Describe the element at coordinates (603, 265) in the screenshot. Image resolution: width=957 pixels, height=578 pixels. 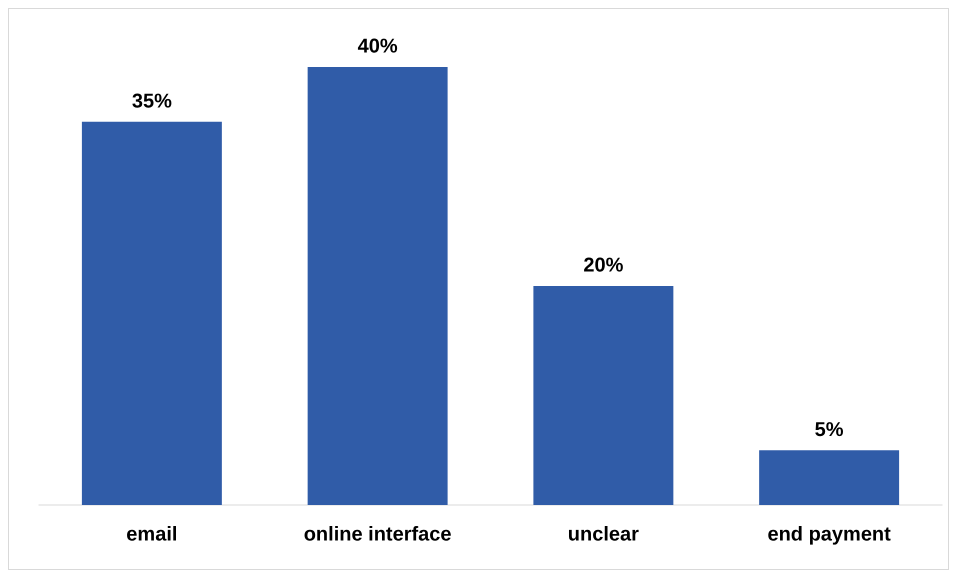
I see `data-label: 20%` at that location.